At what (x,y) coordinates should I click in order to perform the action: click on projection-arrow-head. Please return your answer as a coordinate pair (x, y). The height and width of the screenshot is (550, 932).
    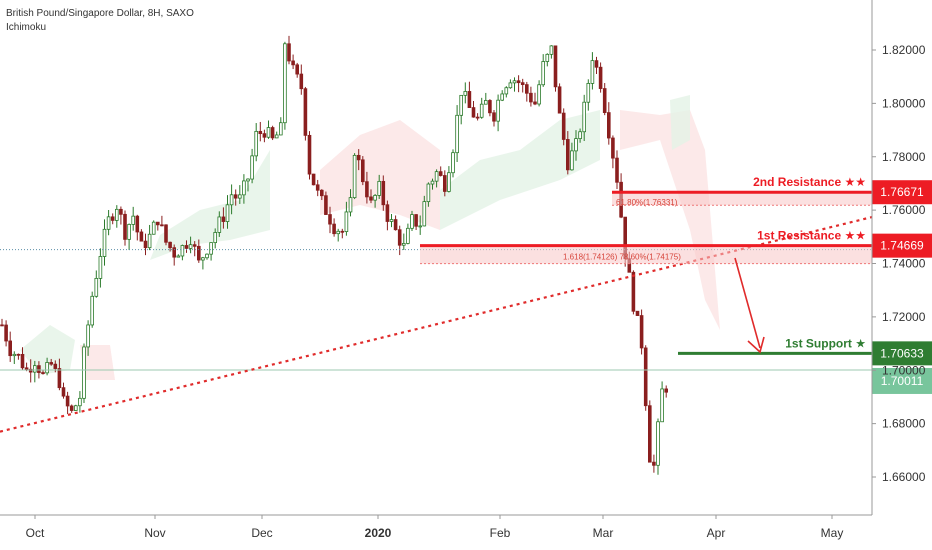
    Looking at the image, I should click on (756, 345).